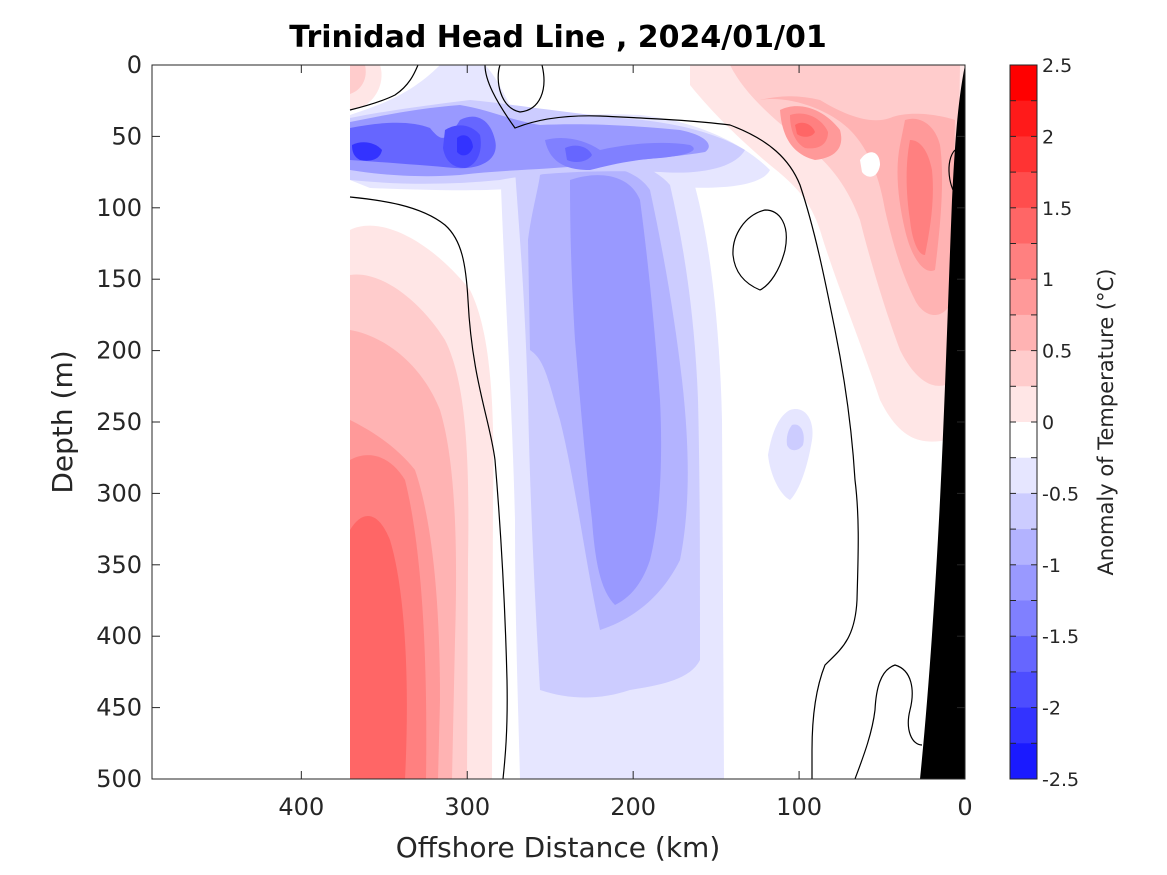 The image size is (1167, 875). Describe the element at coordinates (1048, 423) in the screenshot. I see `colorbar-tick-label: 0` at that location.